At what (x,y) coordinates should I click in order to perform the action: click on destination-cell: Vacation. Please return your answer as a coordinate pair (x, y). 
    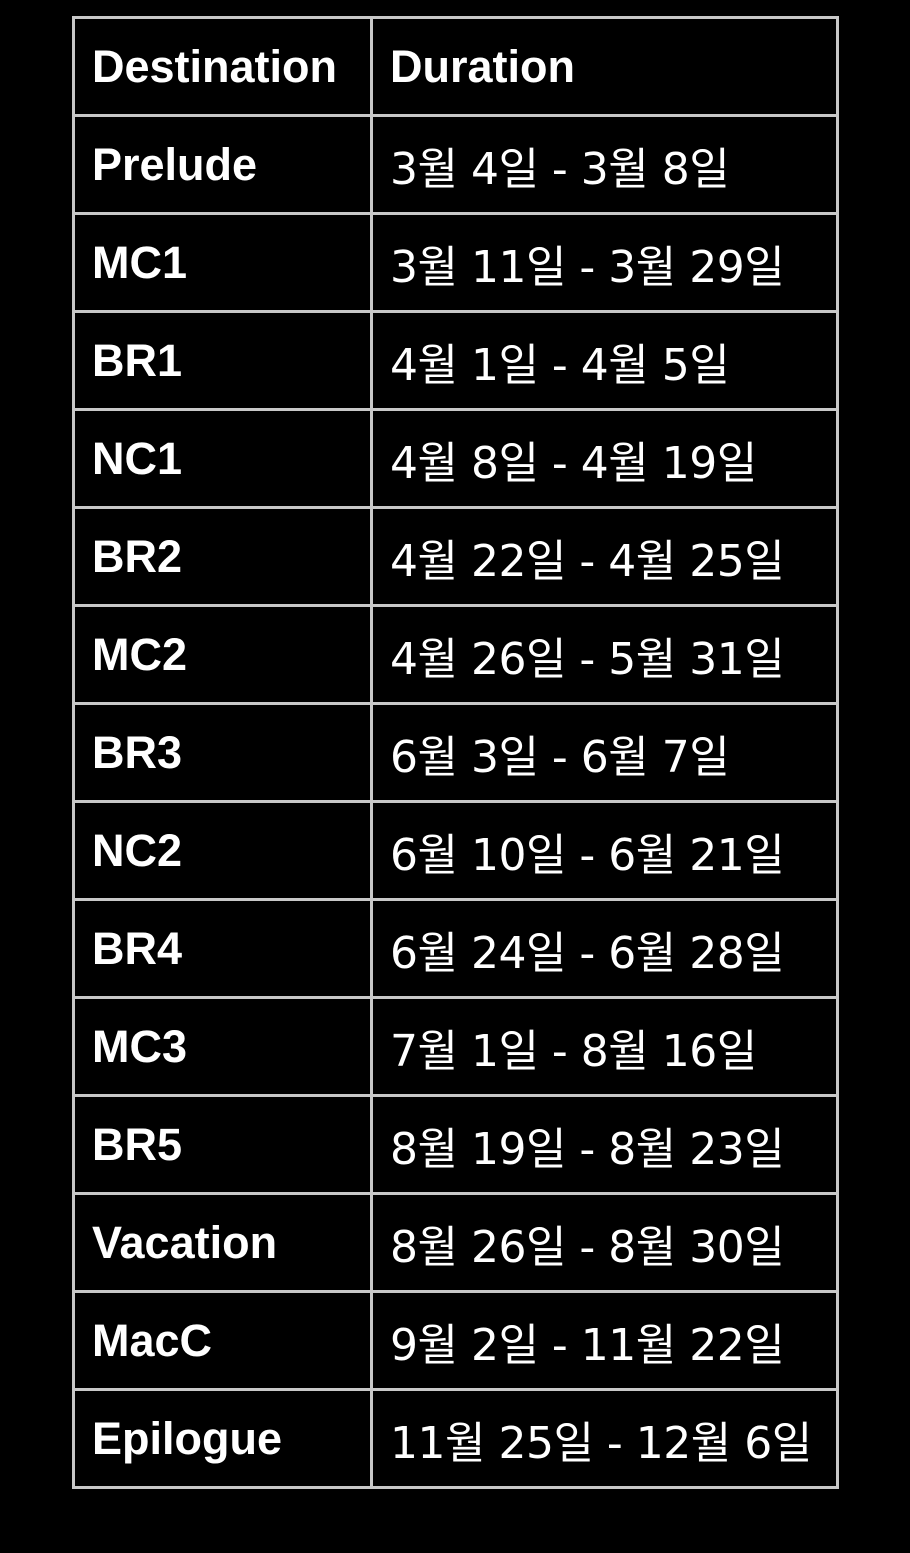
    Looking at the image, I should click on (222, 1242).